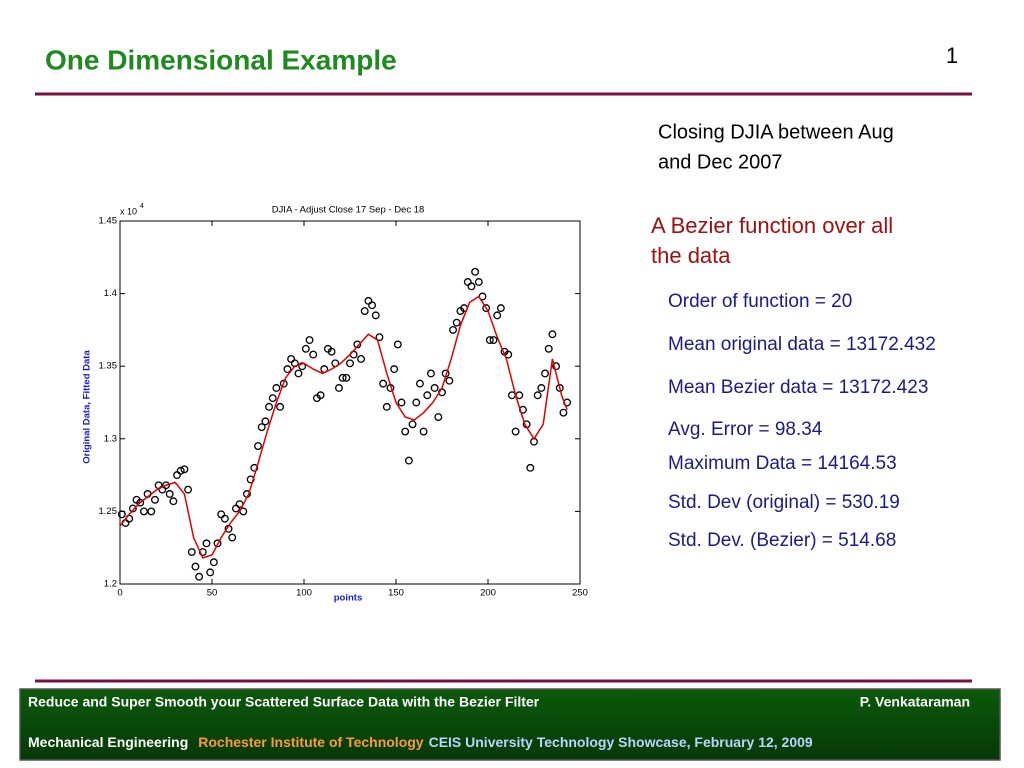 Image resolution: width=1024 pixels, height=768 pixels. I want to click on description: and Dec 2007, so click(720, 162).